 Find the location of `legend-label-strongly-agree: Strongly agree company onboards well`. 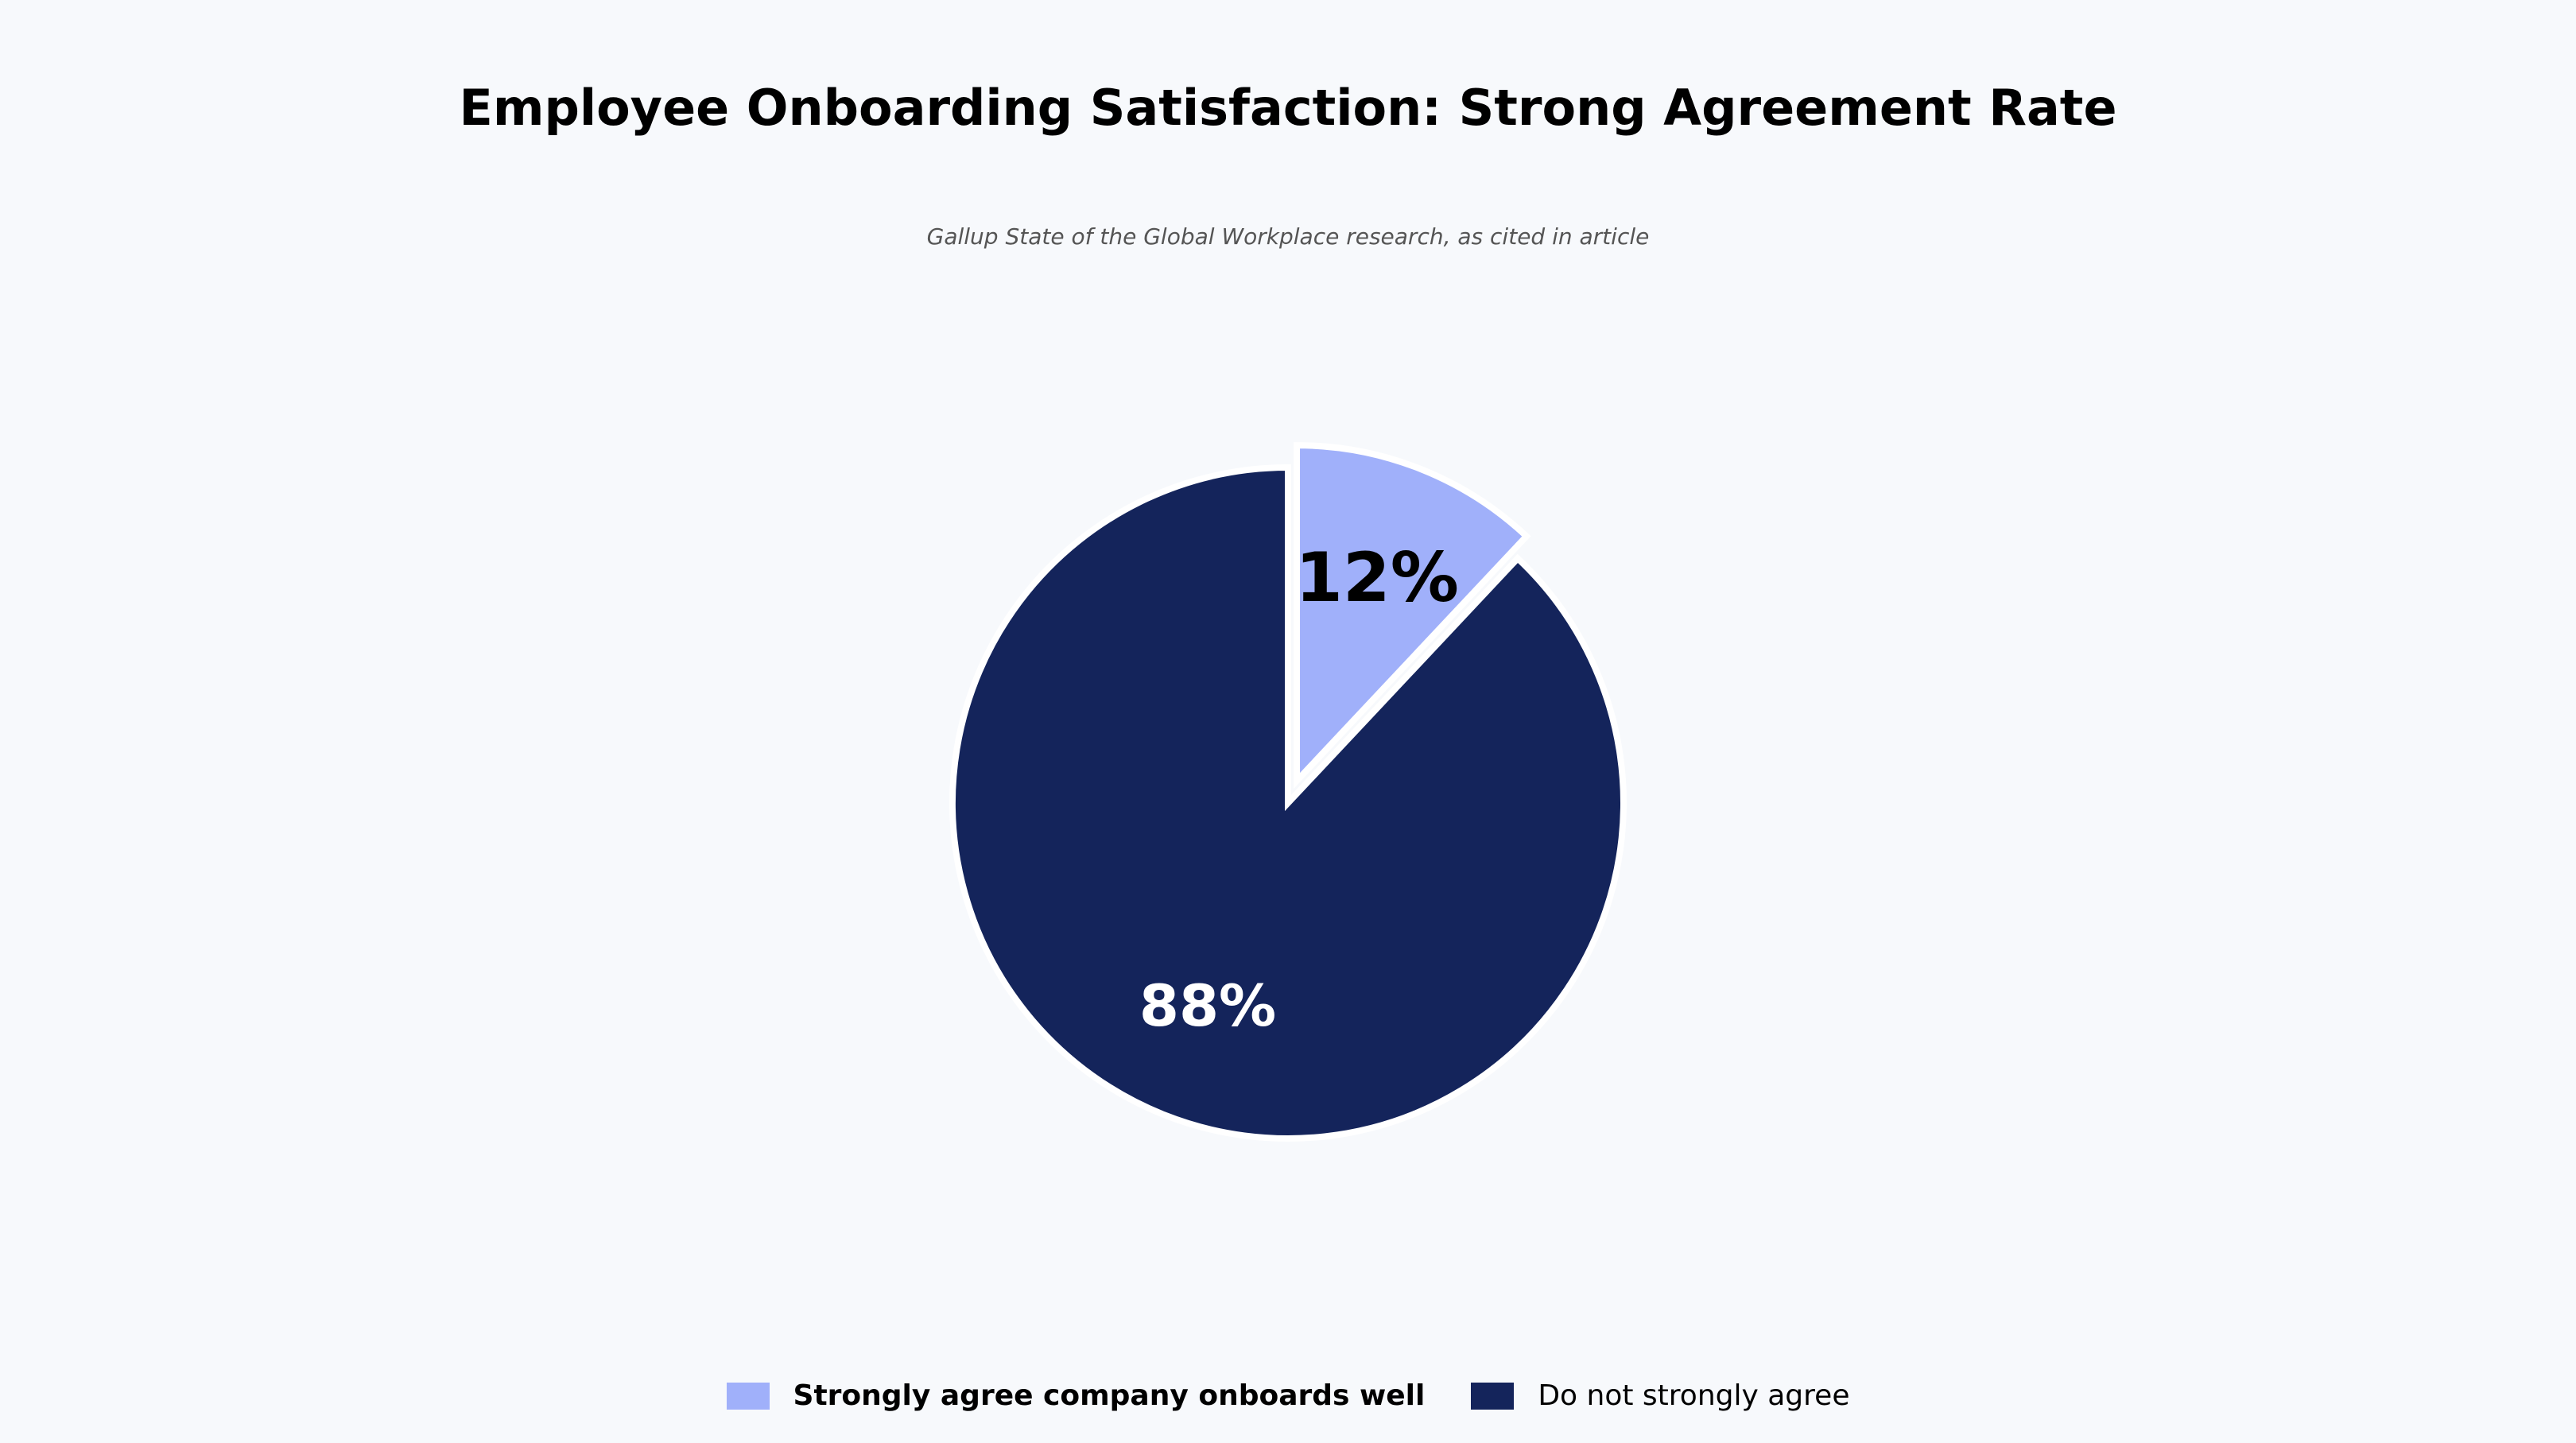

legend-label-strongly-agree: Strongly agree company onboards well is located at coordinates (1109, 1395).